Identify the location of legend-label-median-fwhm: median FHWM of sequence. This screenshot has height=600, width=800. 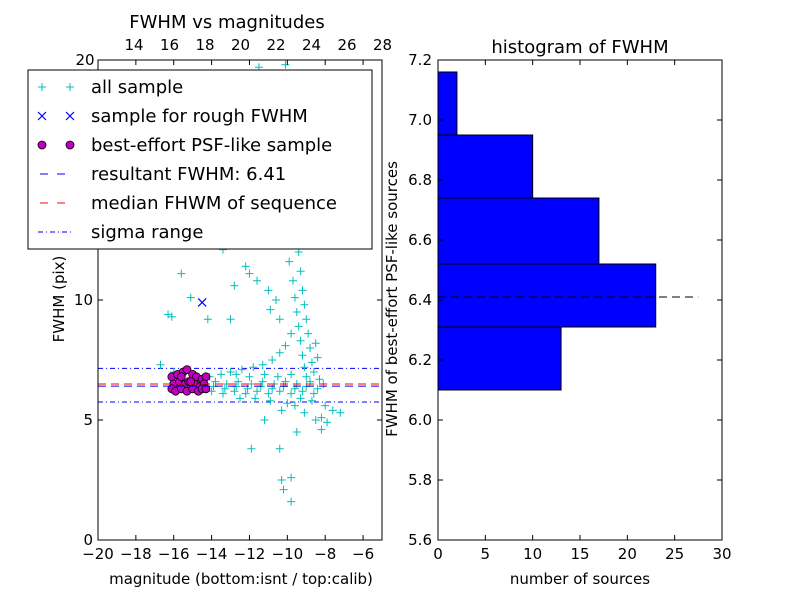
(214, 203).